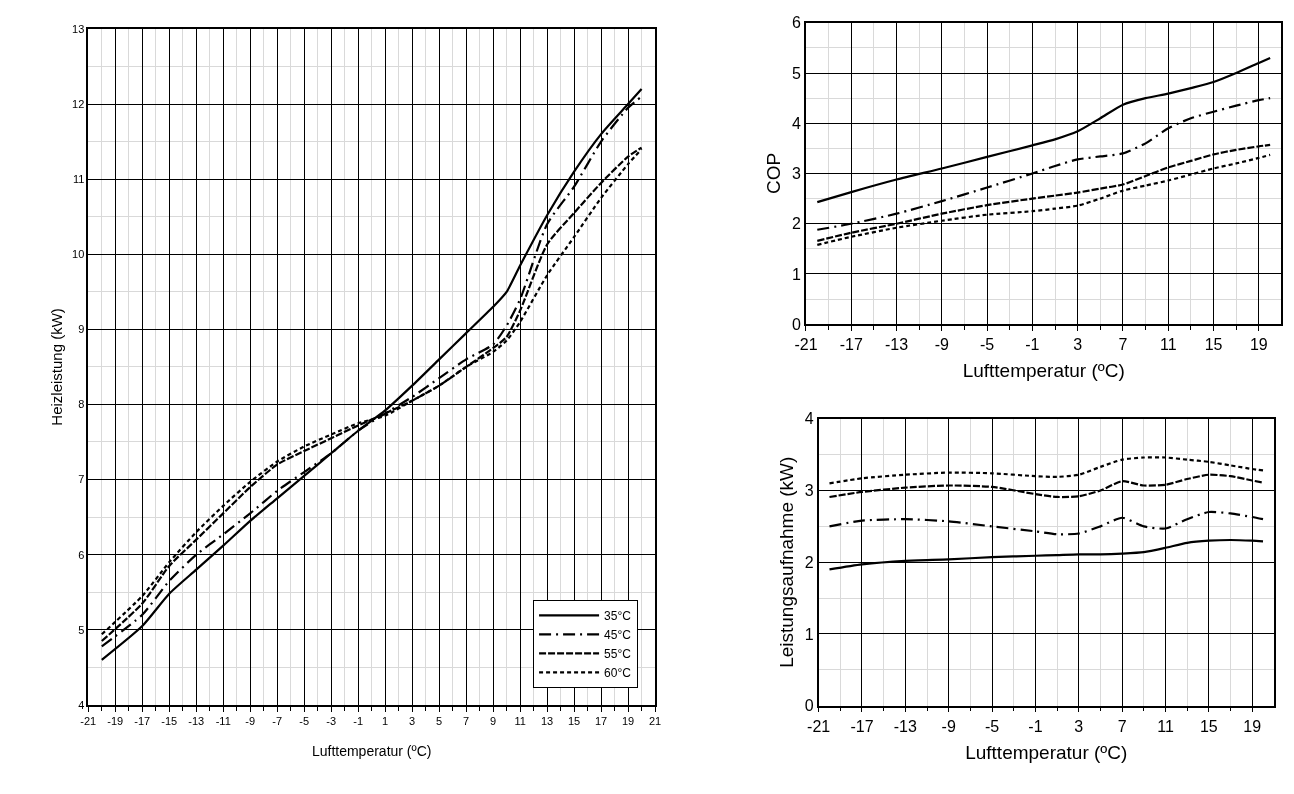 This screenshot has width=1294, height=794. Describe the element at coordinates (78, 28) in the screenshot. I see `y-tick-label: 13` at that location.